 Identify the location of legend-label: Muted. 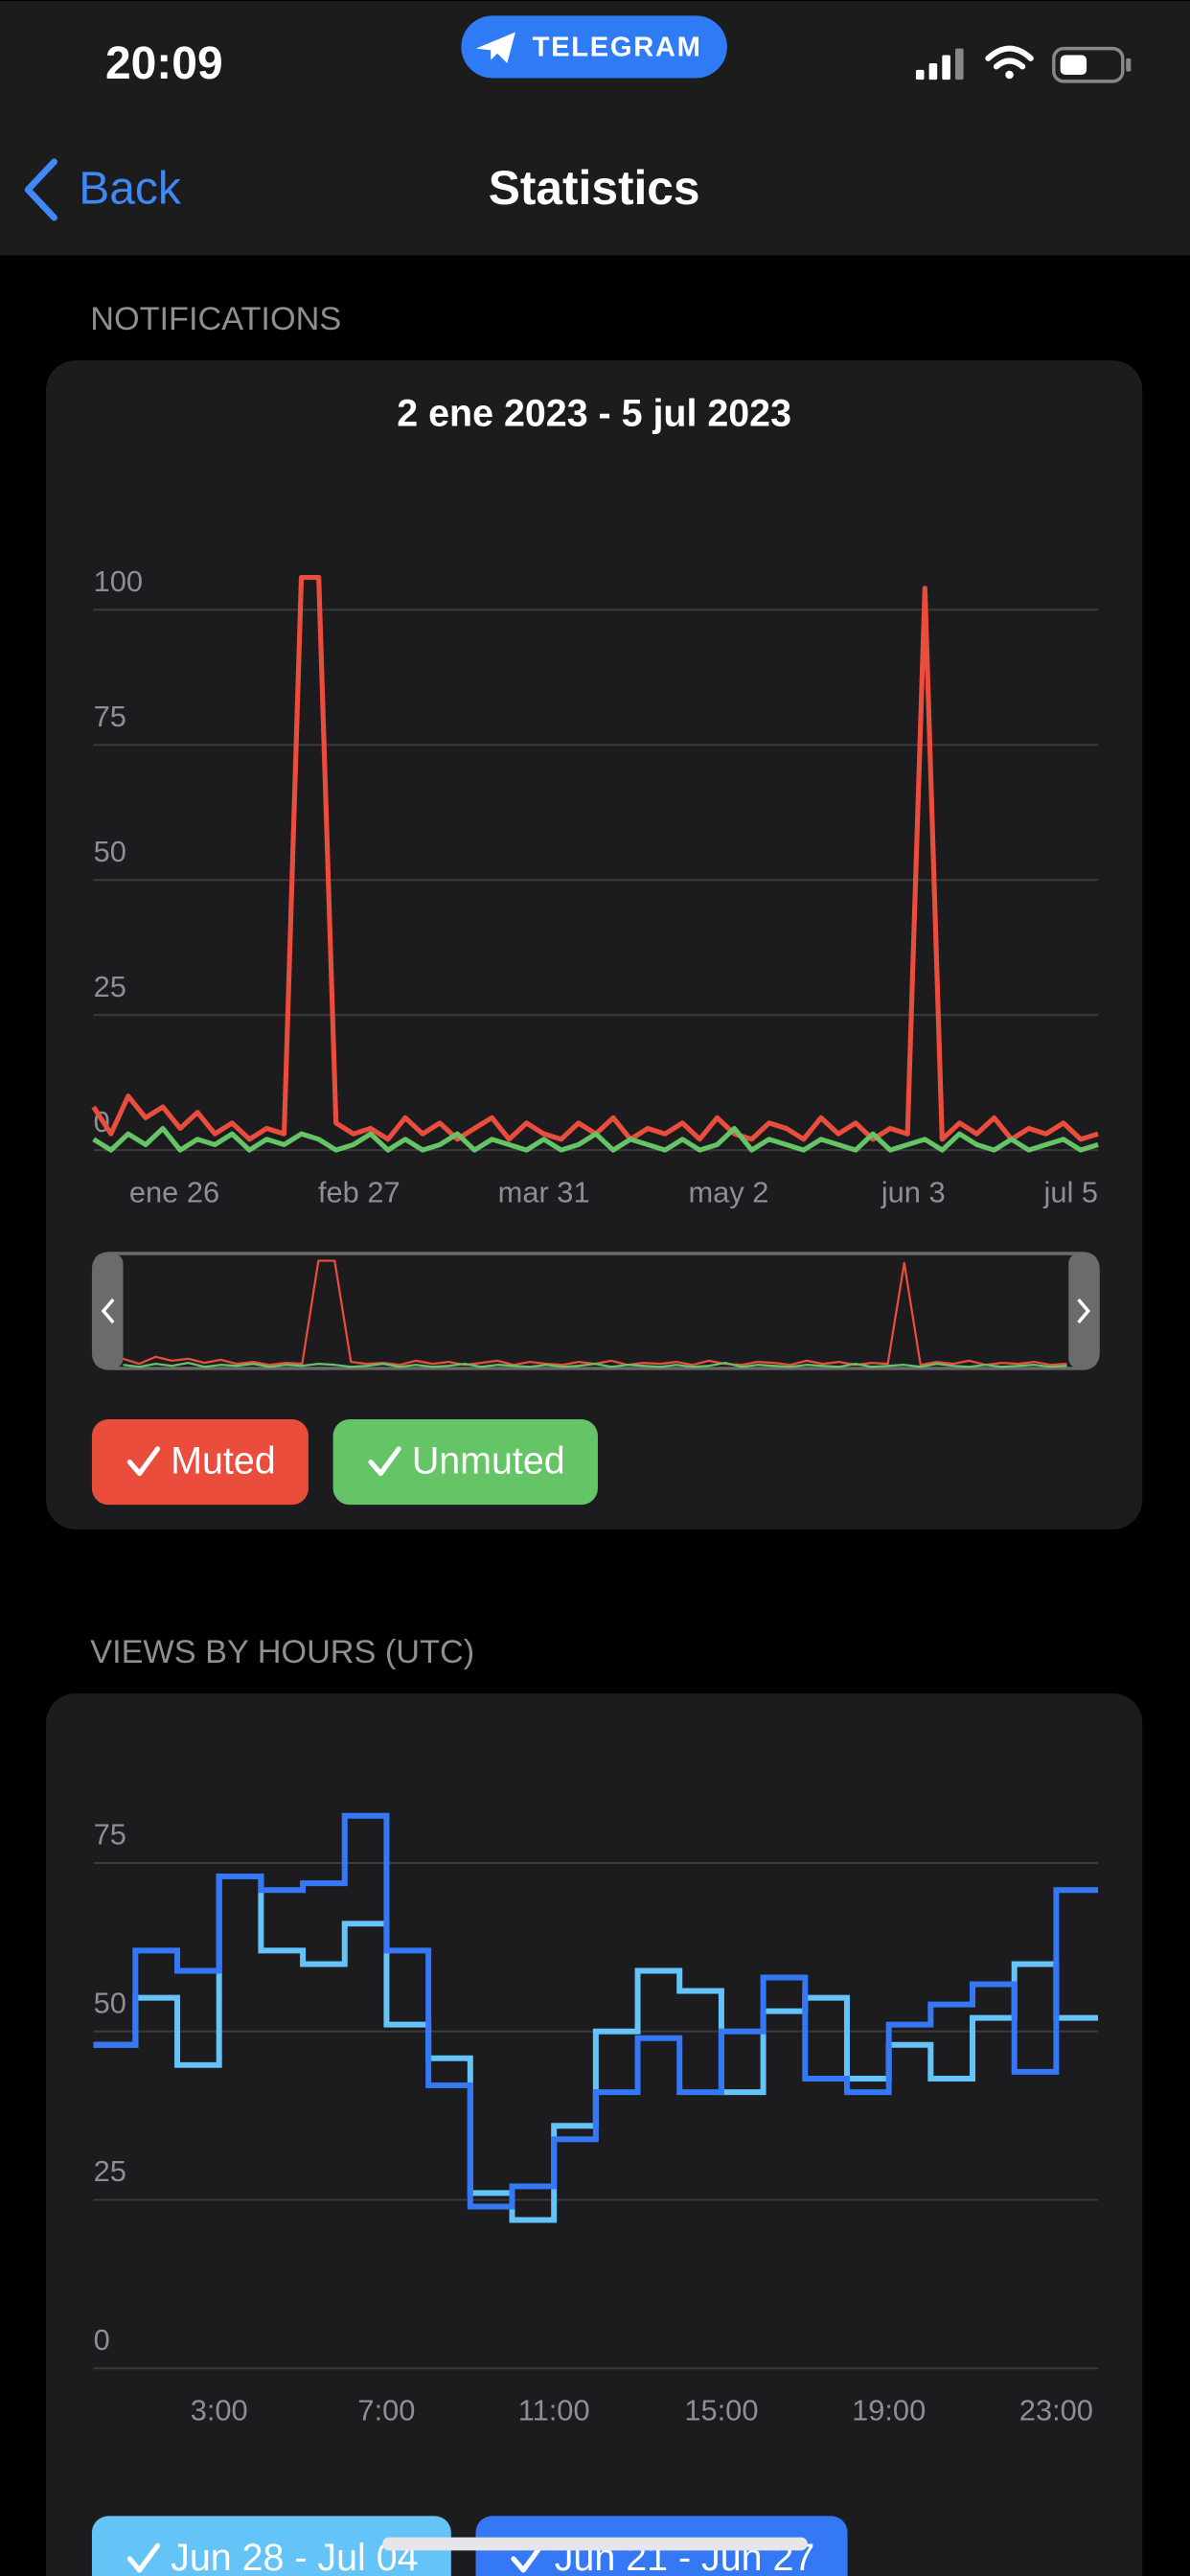
(223, 1461).